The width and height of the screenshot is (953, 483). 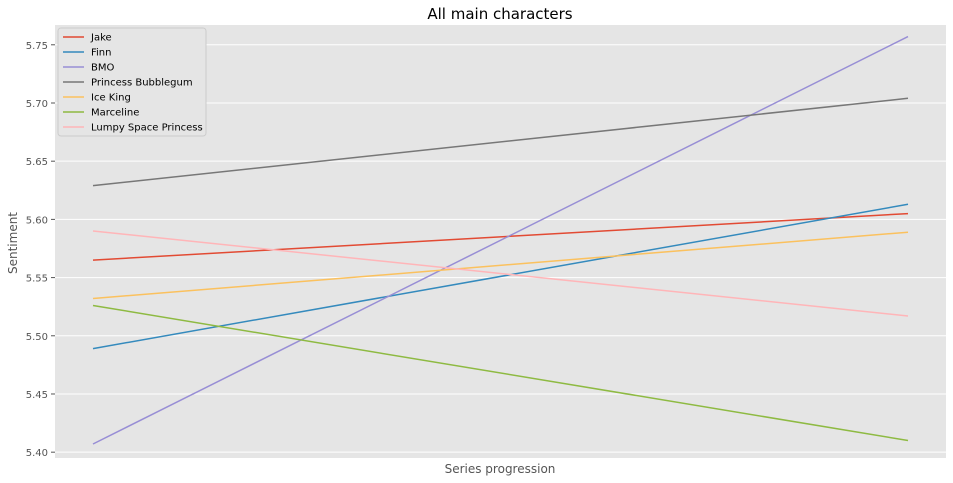 I want to click on legend-box, so click(x=132, y=82).